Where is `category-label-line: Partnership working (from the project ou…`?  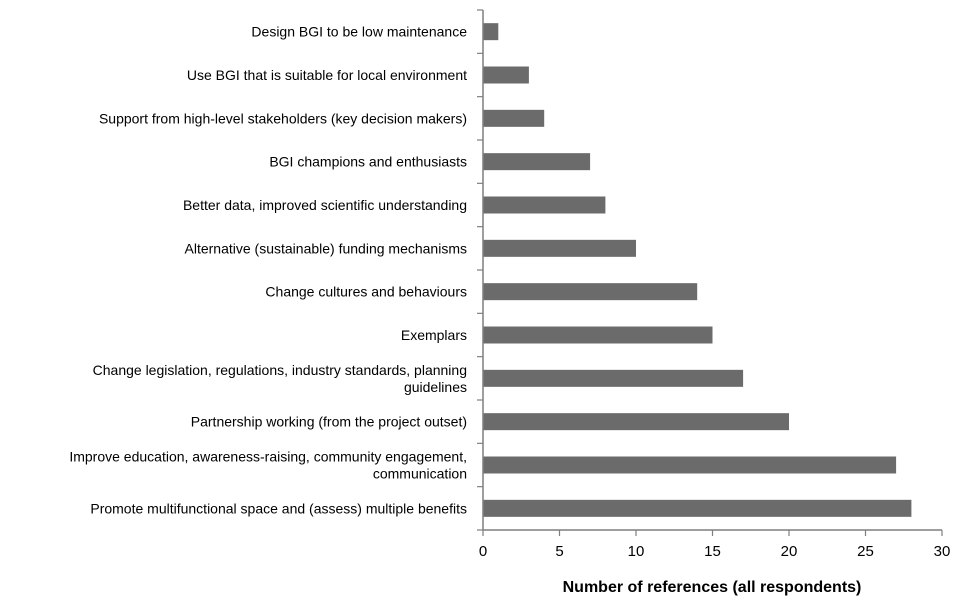
category-label-line: Partnership working (from the project ou… is located at coordinates (329, 422).